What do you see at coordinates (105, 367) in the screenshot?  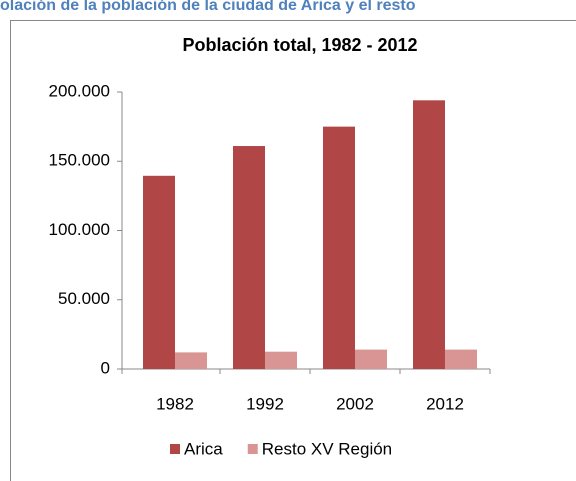 I see `y-tick-label: 0` at bounding box center [105, 367].